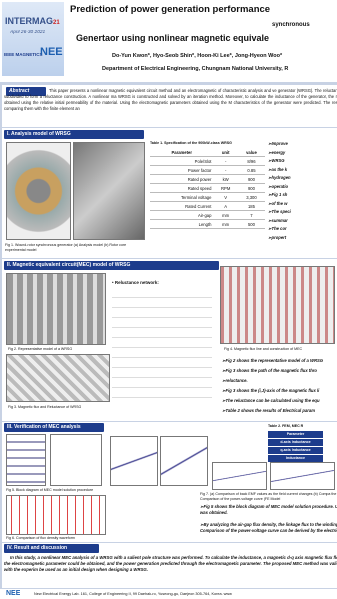 The width and height of the screenshot is (337, 599). Describe the element at coordinates (182, 215) in the screenshot. I see `table-cell: Air-gap` at that location.